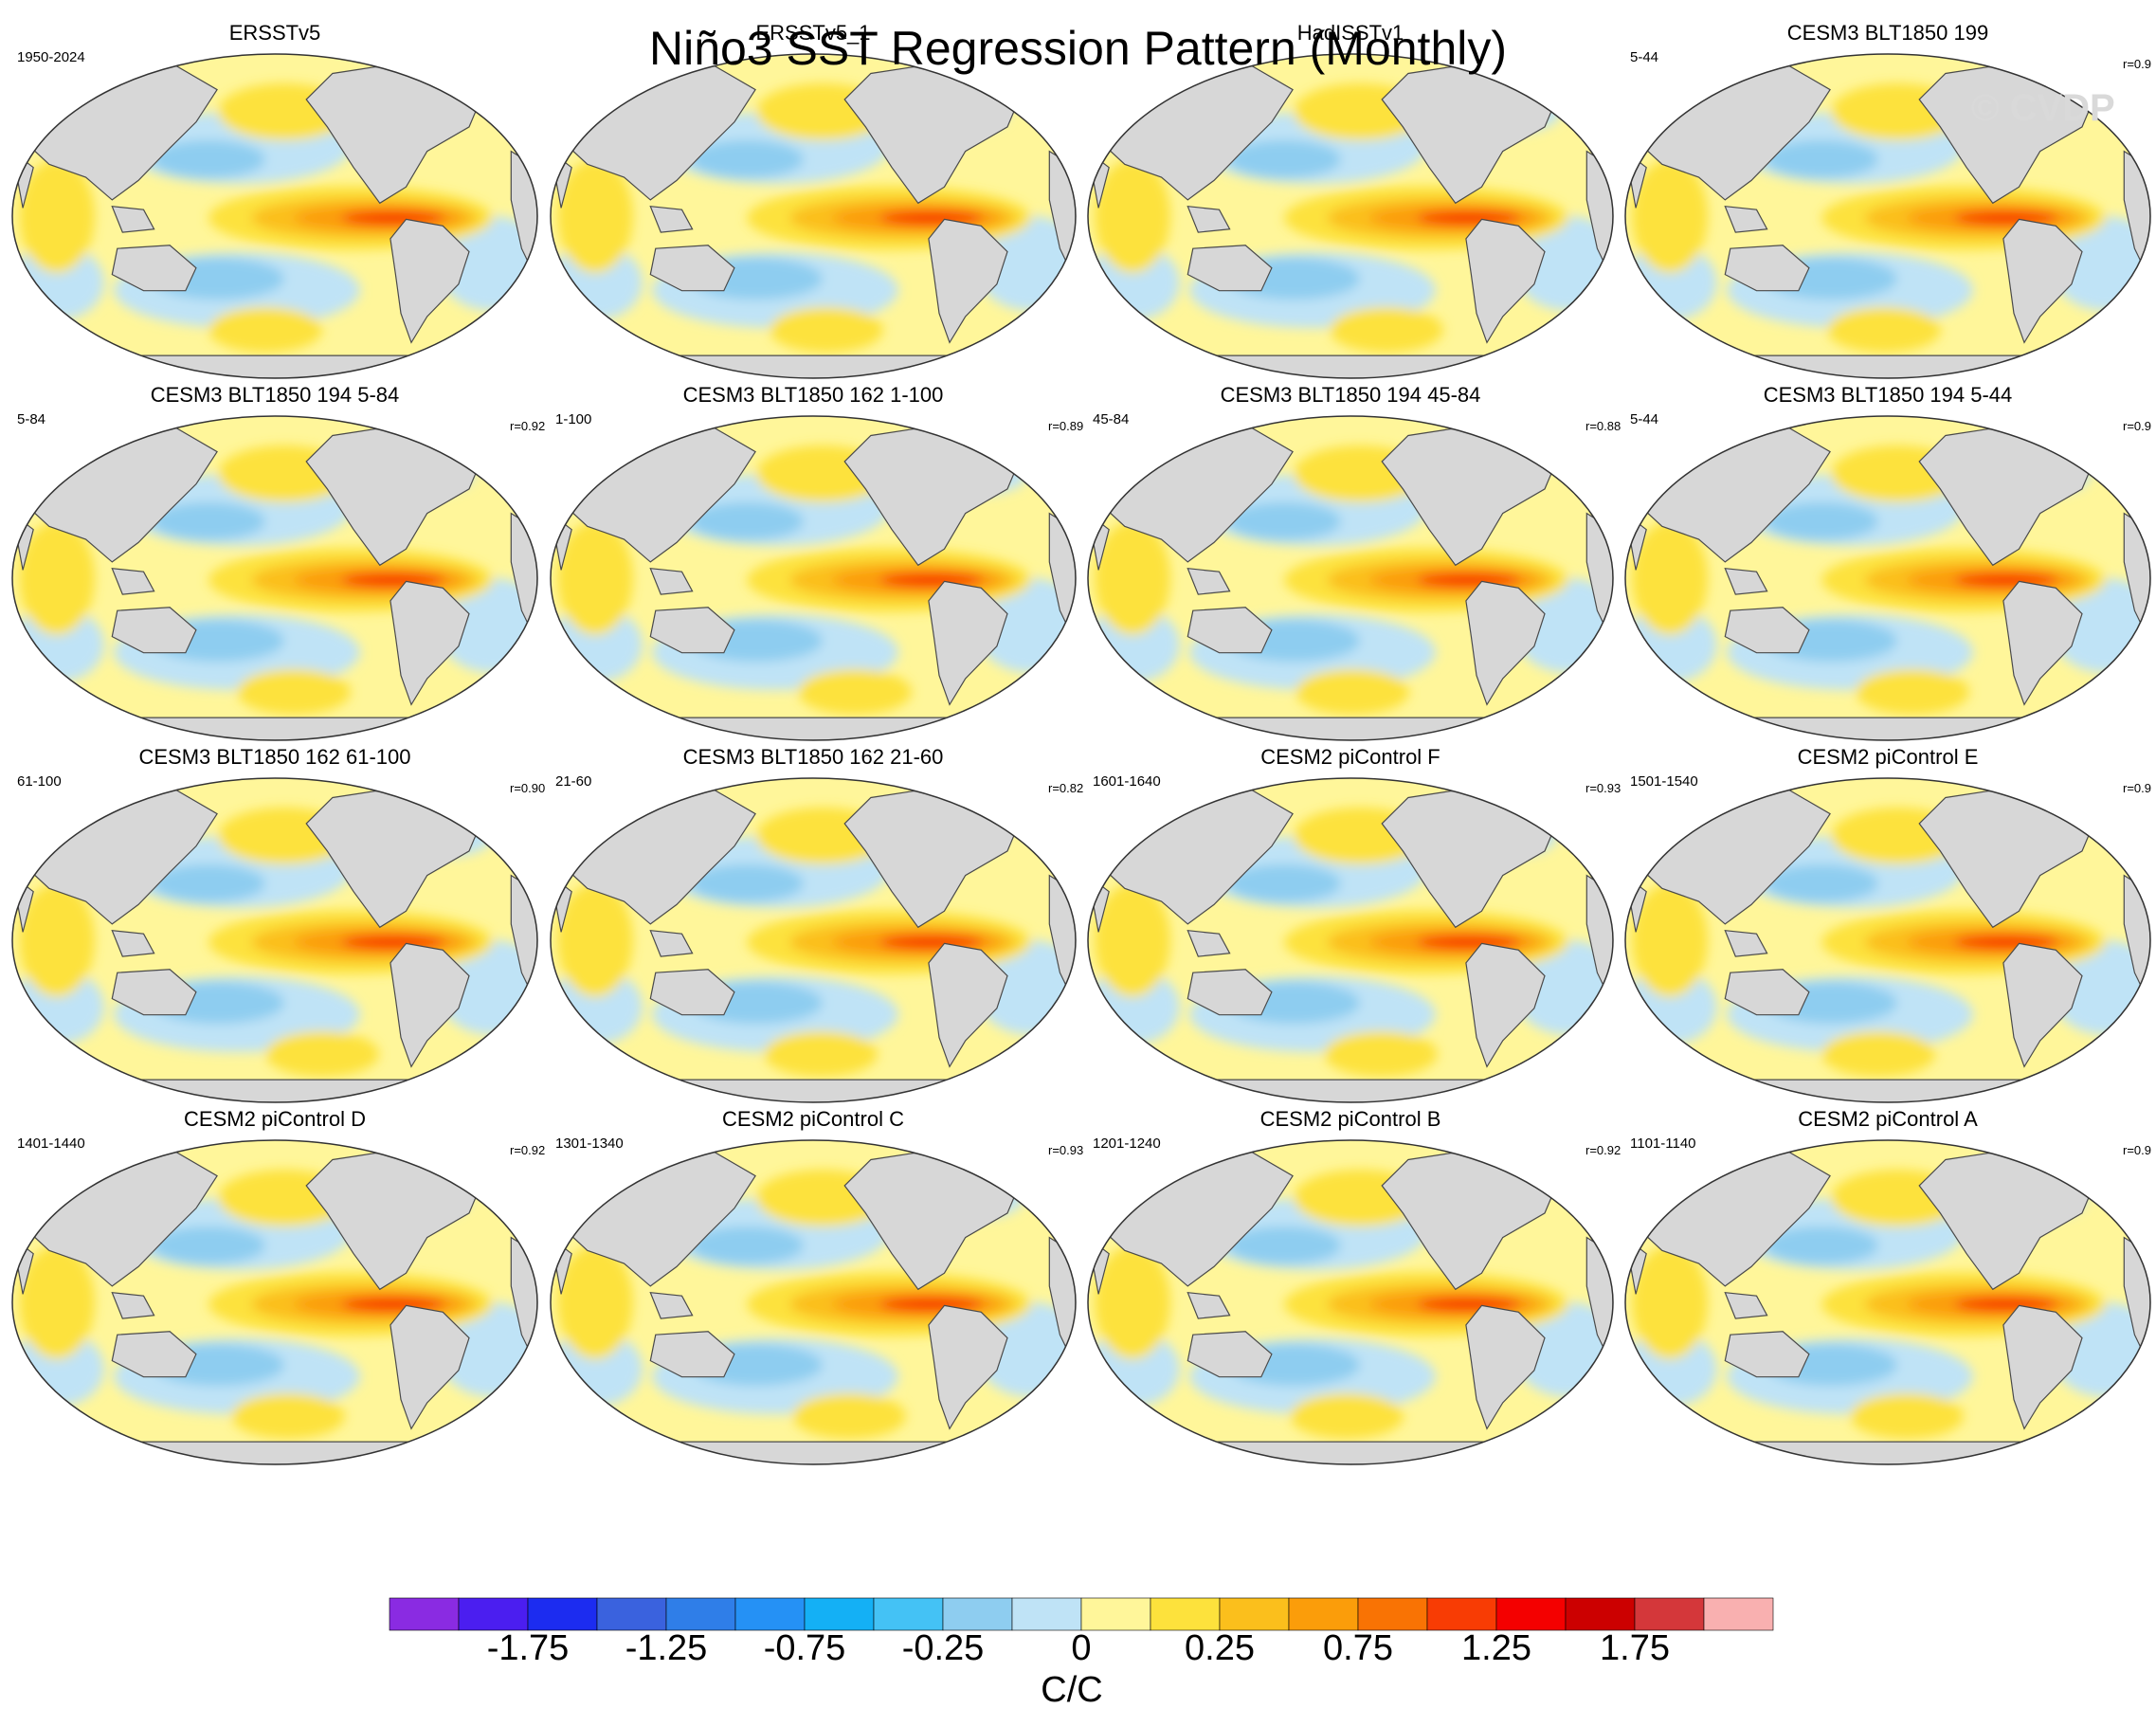 The height and width of the screenshot is (1726, 2156). Describe the element at coordinates (1603, 426) in the screenshot. I see `panel-pattern-correlation: r=0.88` at that location.